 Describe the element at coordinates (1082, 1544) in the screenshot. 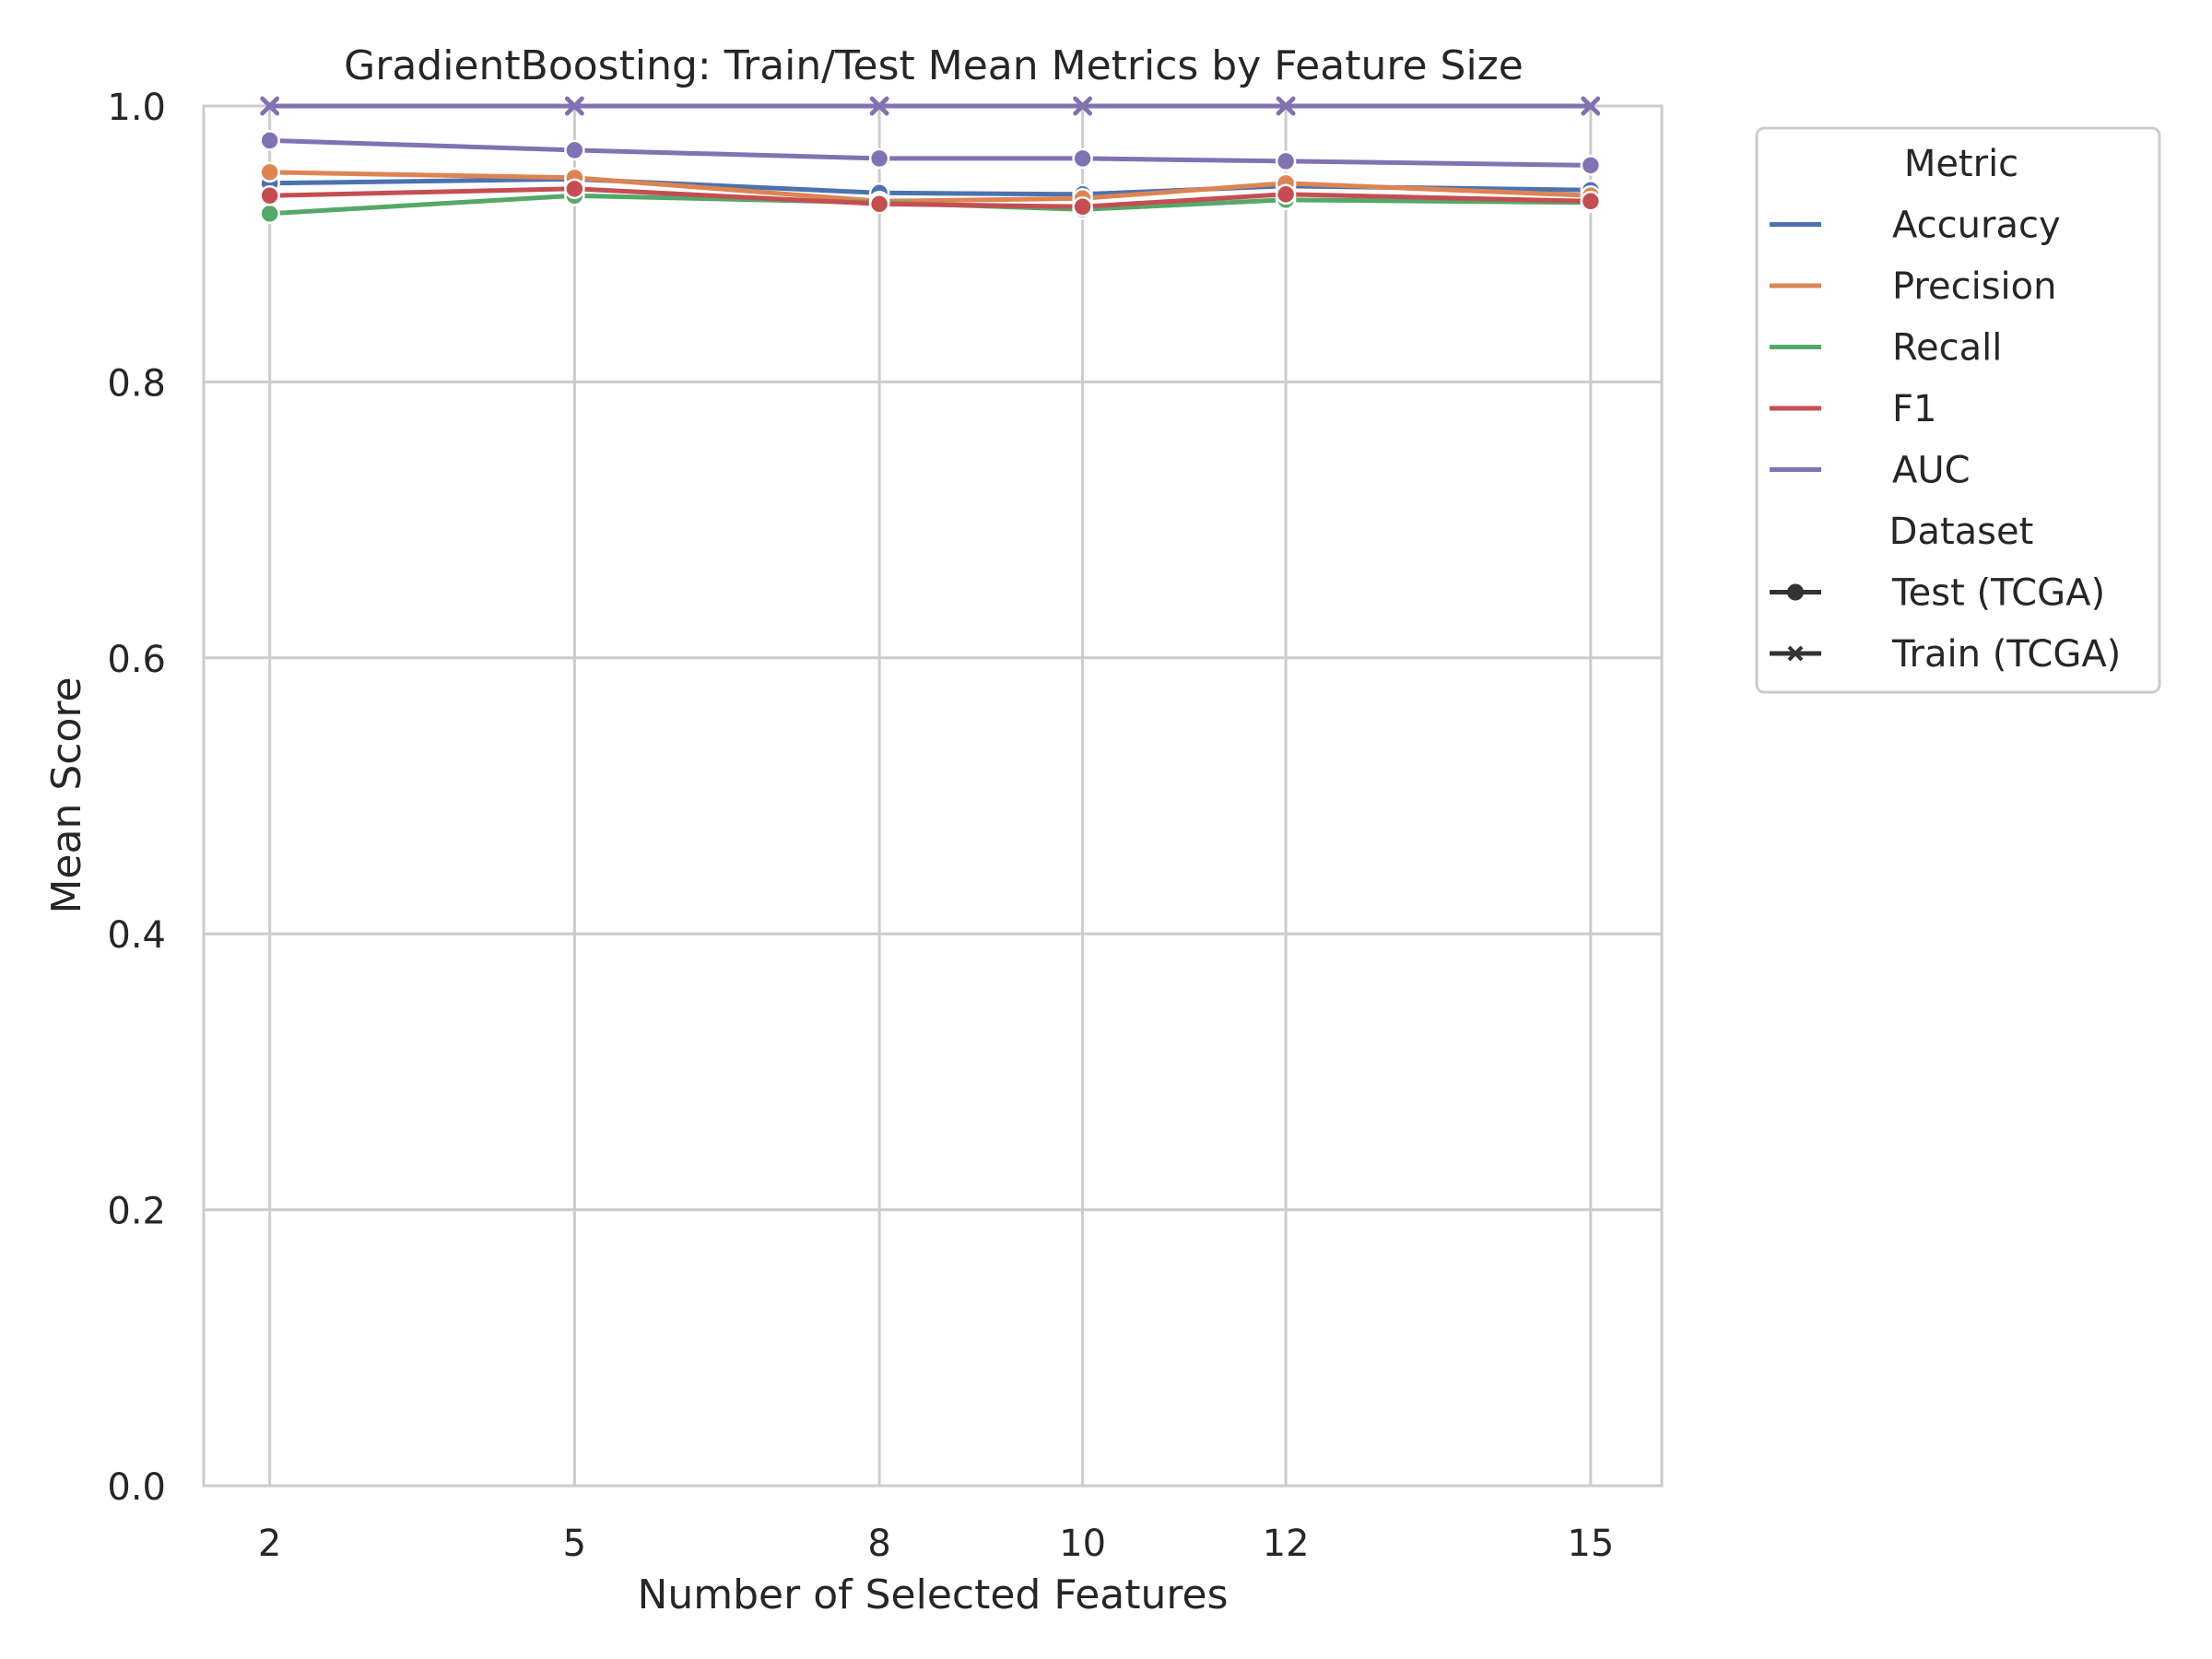

I see `x-tick-label: 10` at that location.